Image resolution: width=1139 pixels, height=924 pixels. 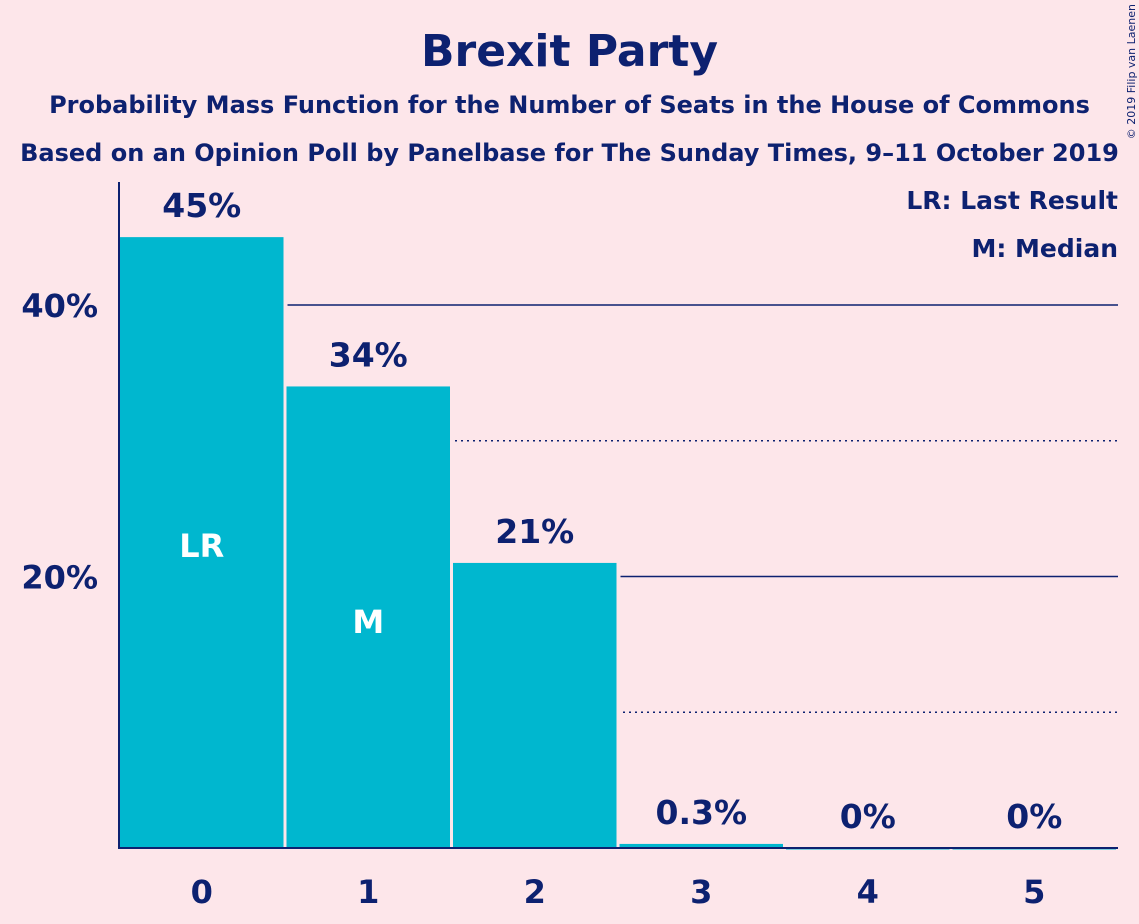 What do you see at coordinates (201, 205) in the screenshot?
I see `bar-value-label: 45%` at bounding box center [201, 205].